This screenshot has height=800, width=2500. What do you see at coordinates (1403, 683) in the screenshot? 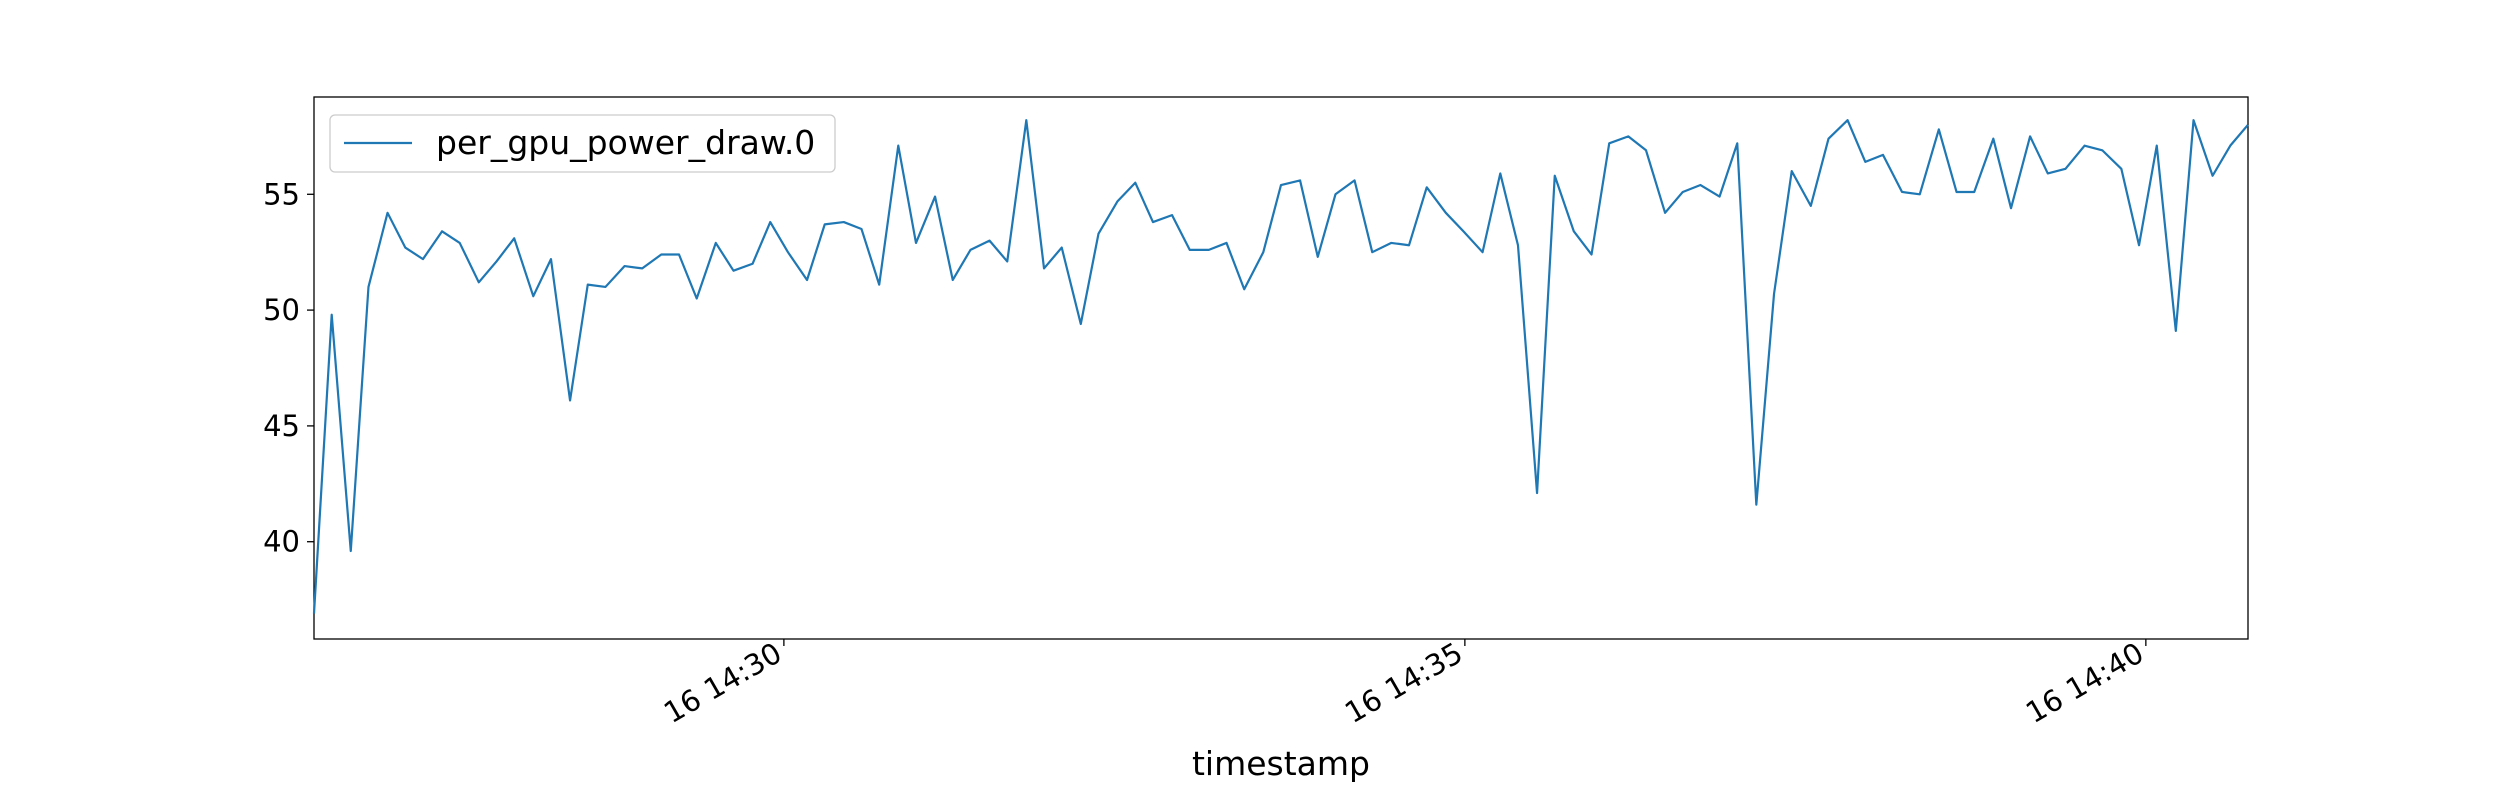
I see `x-tick-label: 16 14:35` at bounding box center [1403, 683].